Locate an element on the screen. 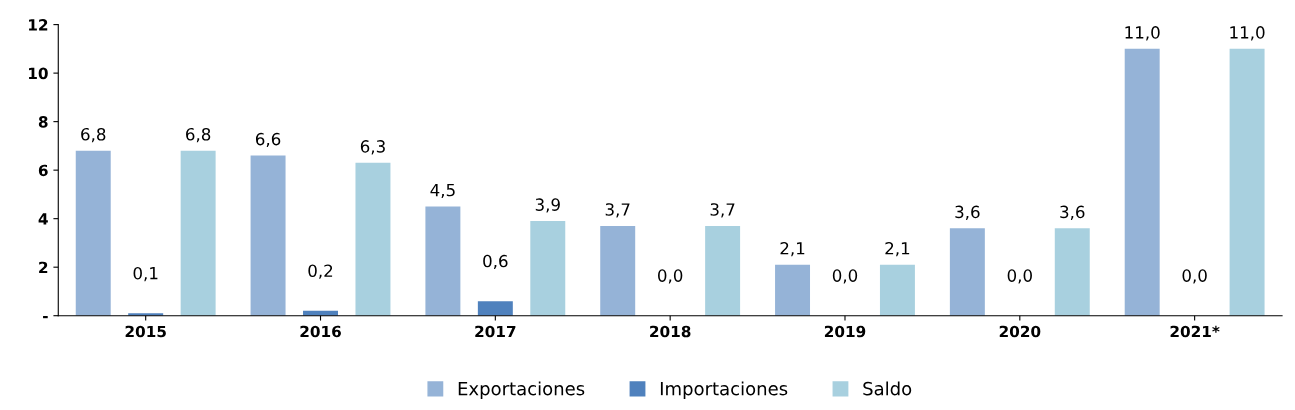  data-label: 0,6 is located at coordinates (495, 262).